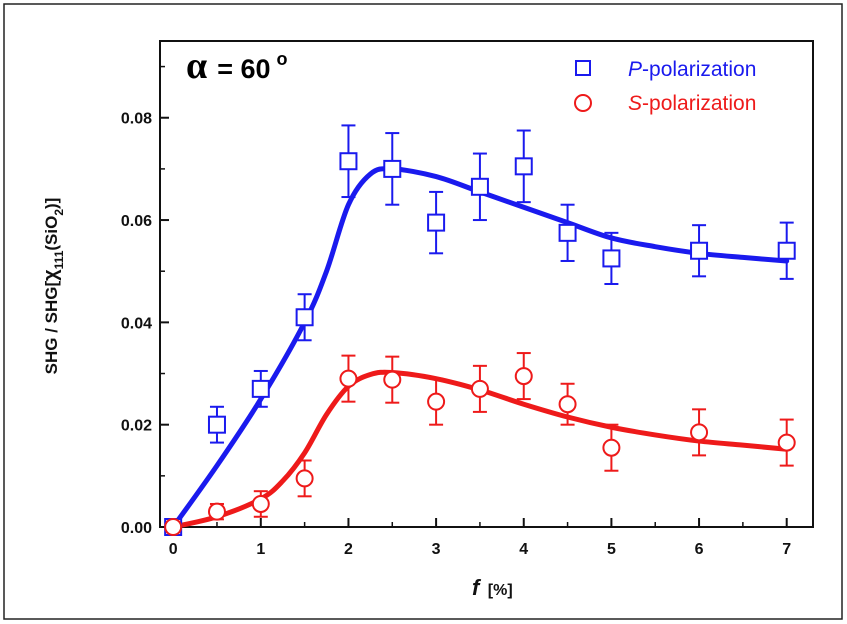 This screenshot has width=847, height=624. What do you see at coordinates (523, 549) in the screenshot?
I see `x-tick-label: 4` at bounding box center [523, 549].